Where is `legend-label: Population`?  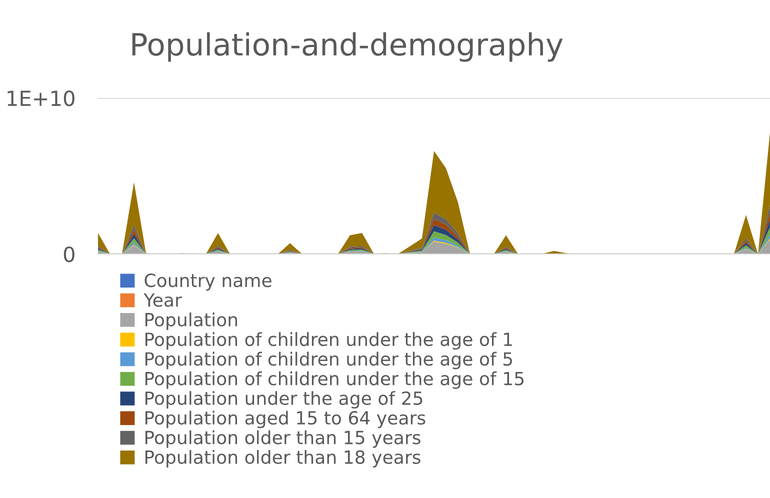
legend-label: Population is located at coordinates (191, 321).